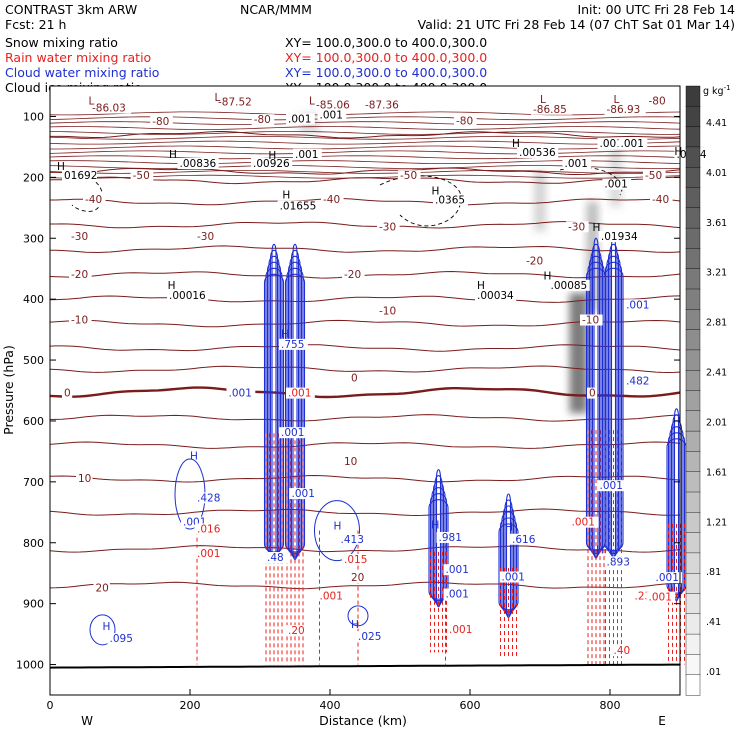  Describe the element at coordinates (656, 9) in the screenshot. I see `init-time: Init: 00 UTC Fri 28 Feb 14` at that location.